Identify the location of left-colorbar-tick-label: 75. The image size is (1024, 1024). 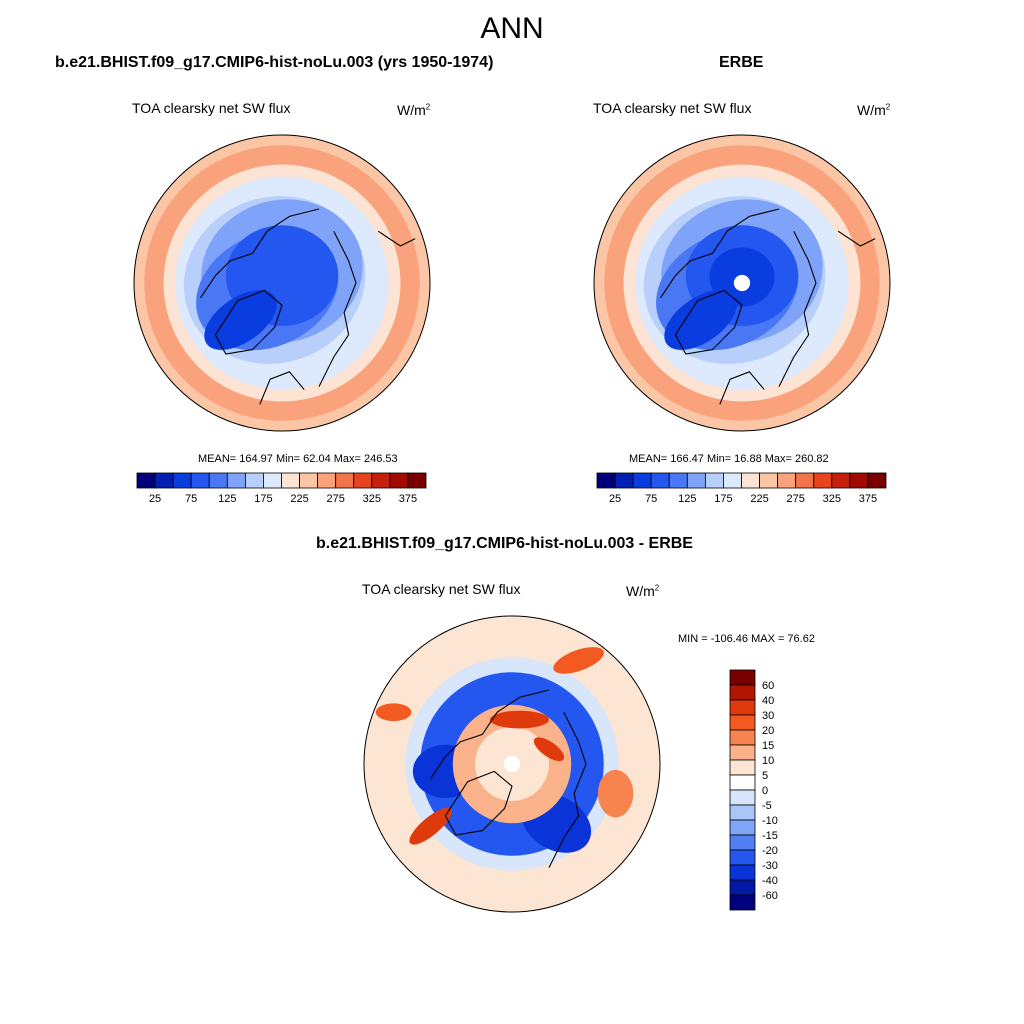
(191, 499).